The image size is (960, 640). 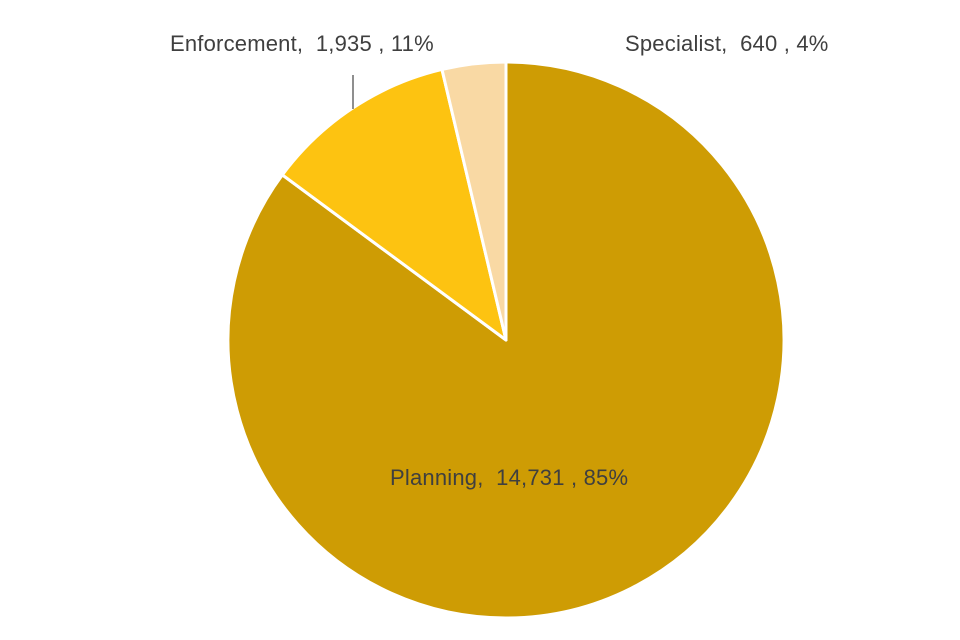 I want to click on pie-slice-specialist, so click(x=474, y=201).